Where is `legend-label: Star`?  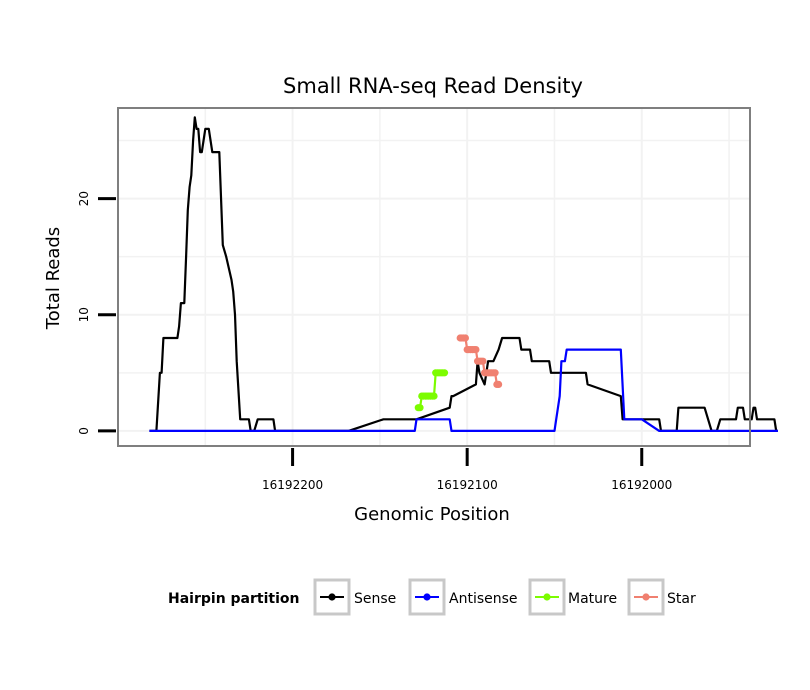
legend-label: Star is located at coordinates (681, 599).